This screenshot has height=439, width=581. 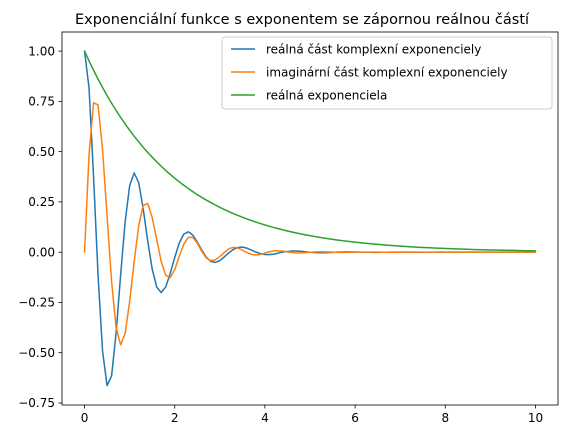 What do you see at coordinates (36, 403) in the screenshot?
I see `y-tick-label: −0.75` at bounding box center [36, 403].